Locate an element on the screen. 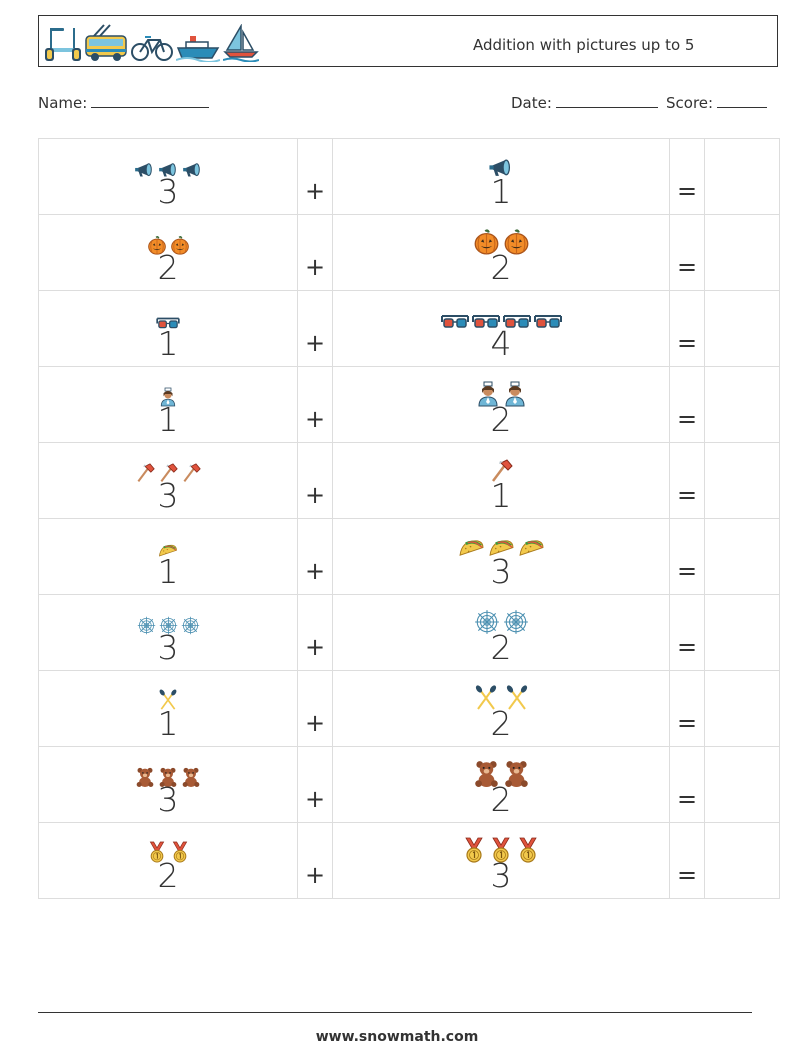 The image size is (794, 1053). right-operand-cell: 3 is located at coordinates (501, 556).